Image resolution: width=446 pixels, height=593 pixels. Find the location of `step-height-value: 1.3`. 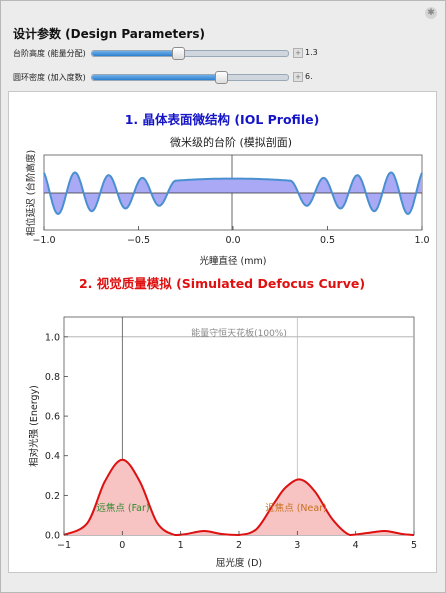

step-height-value: 1.3 is located at coordinates (311, 52).